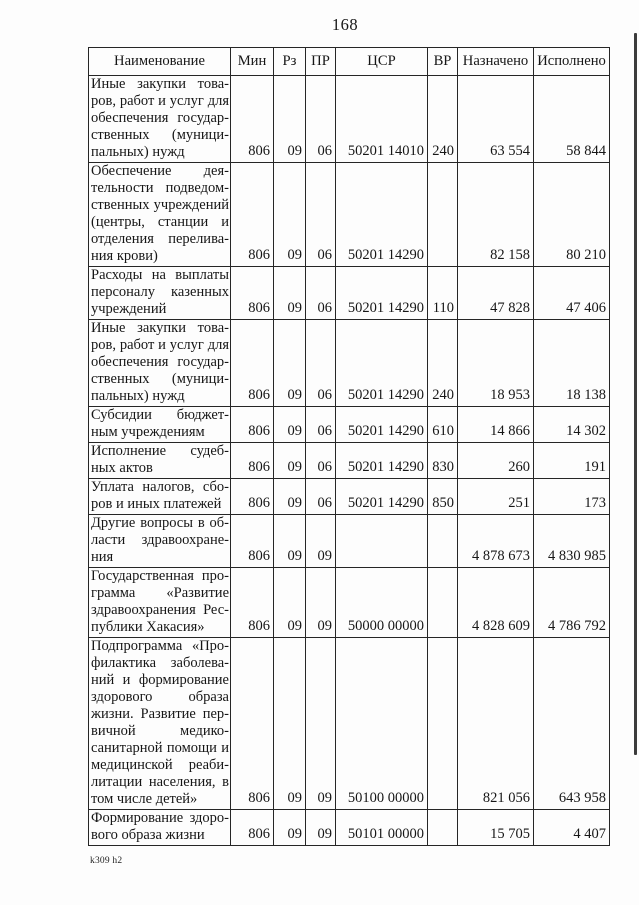 The width and height of the screenshot is (639, 905). What do you see at coordinates (160, 818) in the screenshot?
I see `name-line: Формирование здоро-` at bounding box center [160, 818].